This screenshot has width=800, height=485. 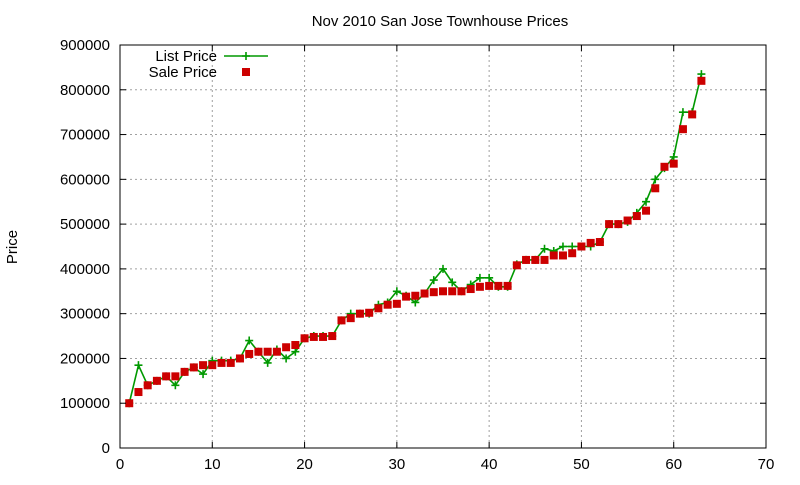 I want to click on legend-label: Sale Price, so click(x=183, y=72).